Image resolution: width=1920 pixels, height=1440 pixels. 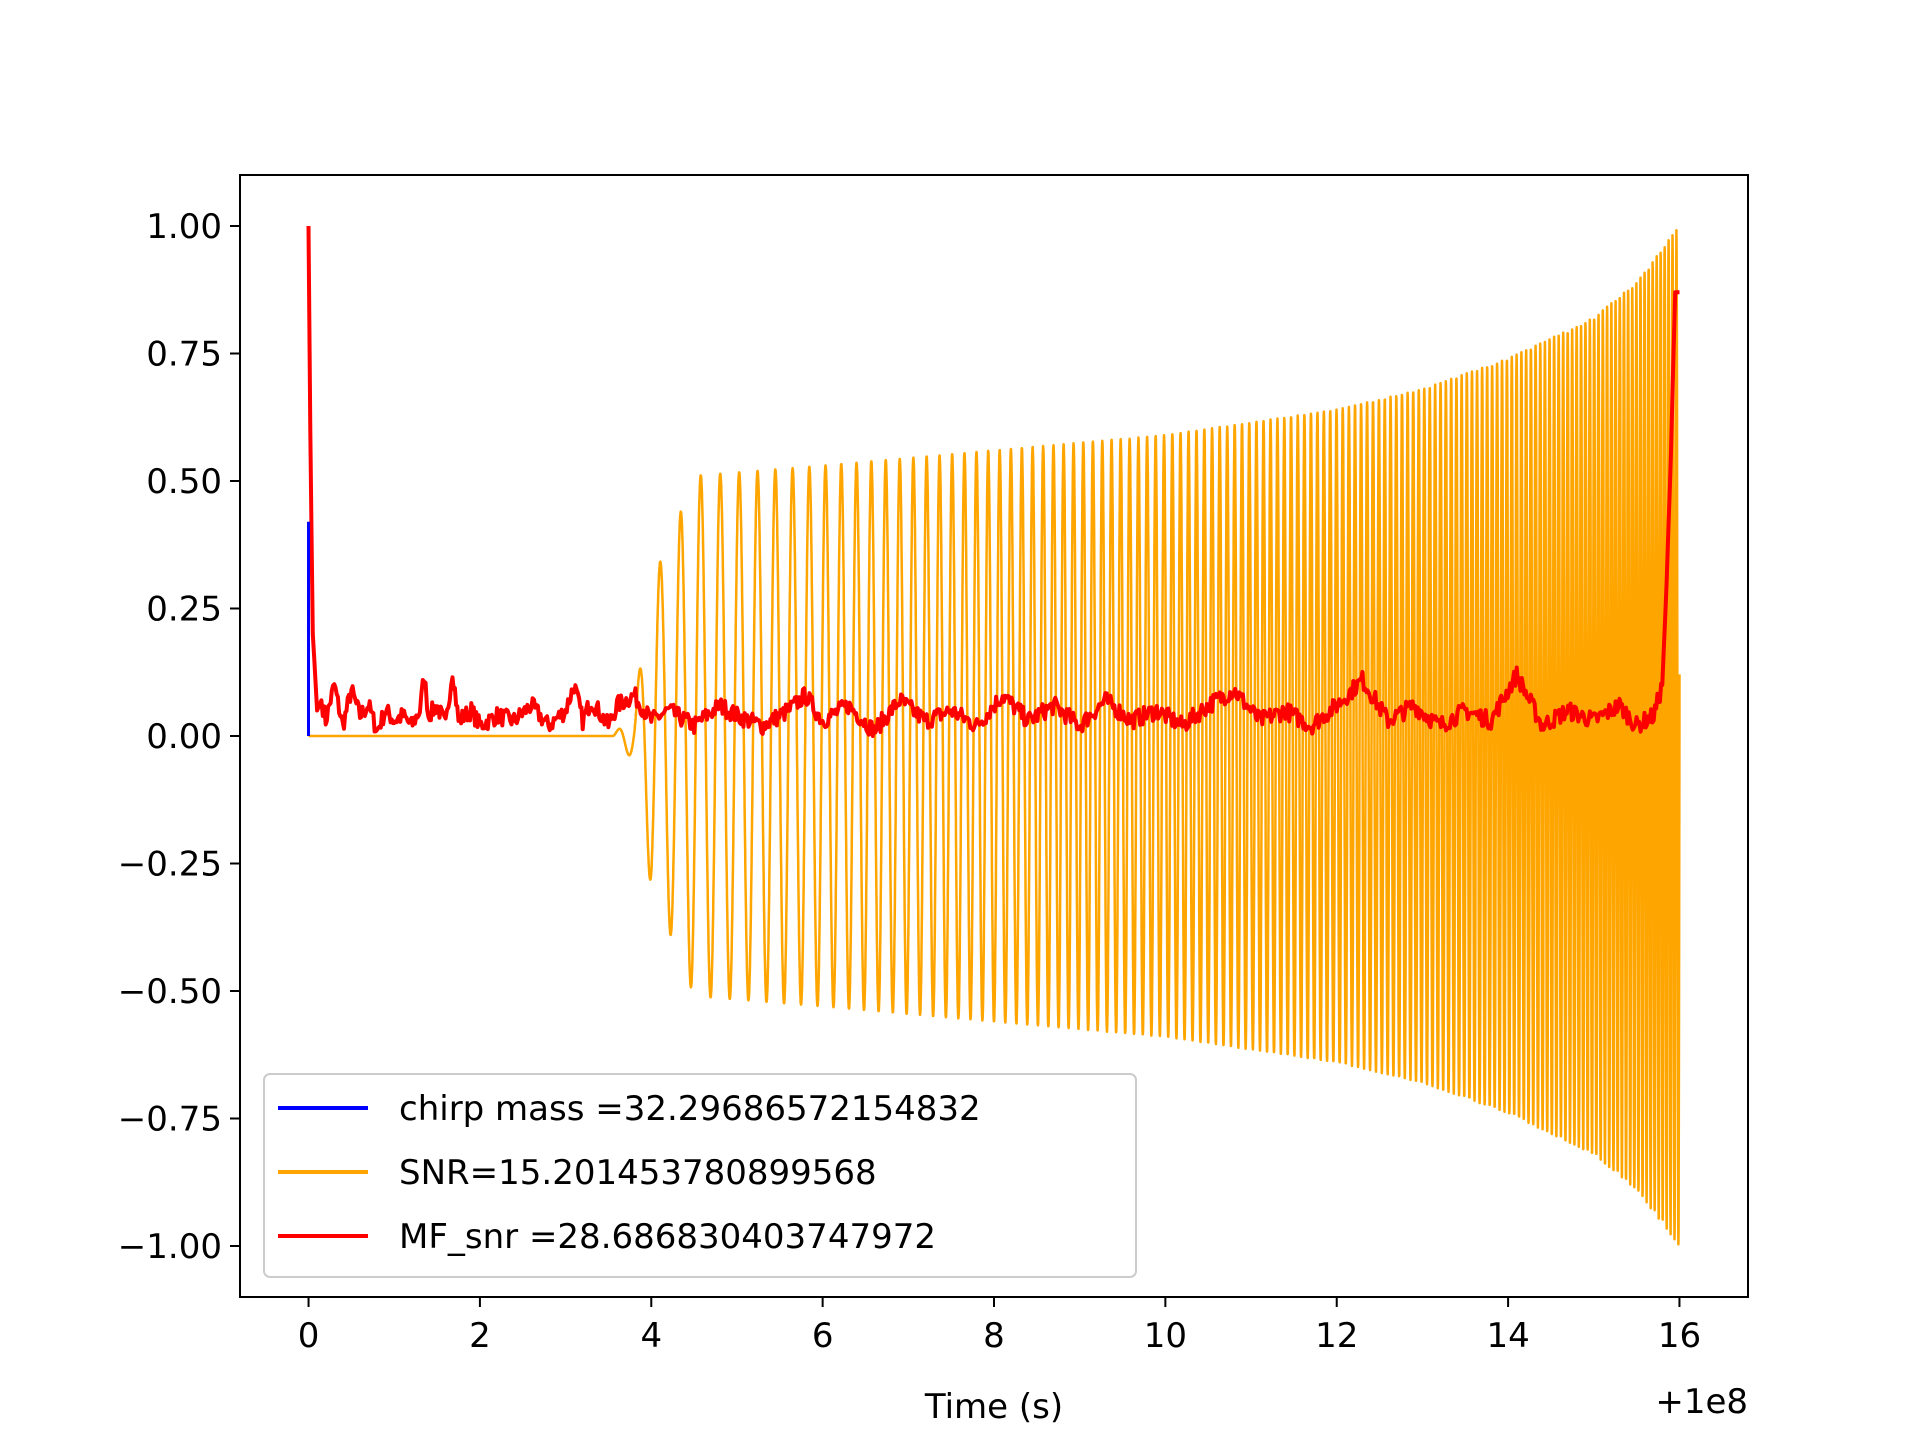 I want to click on x-tick-label: 12, so click(x=1336, y=1336).